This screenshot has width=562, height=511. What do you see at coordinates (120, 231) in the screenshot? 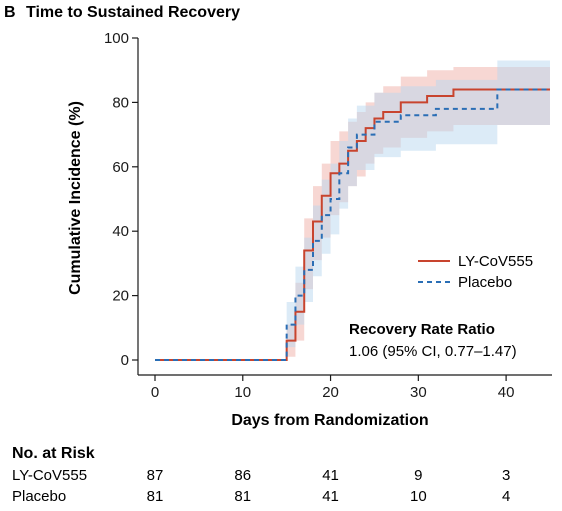
I see `y-tick-label-40: 40` at bounding box center [120, 231].